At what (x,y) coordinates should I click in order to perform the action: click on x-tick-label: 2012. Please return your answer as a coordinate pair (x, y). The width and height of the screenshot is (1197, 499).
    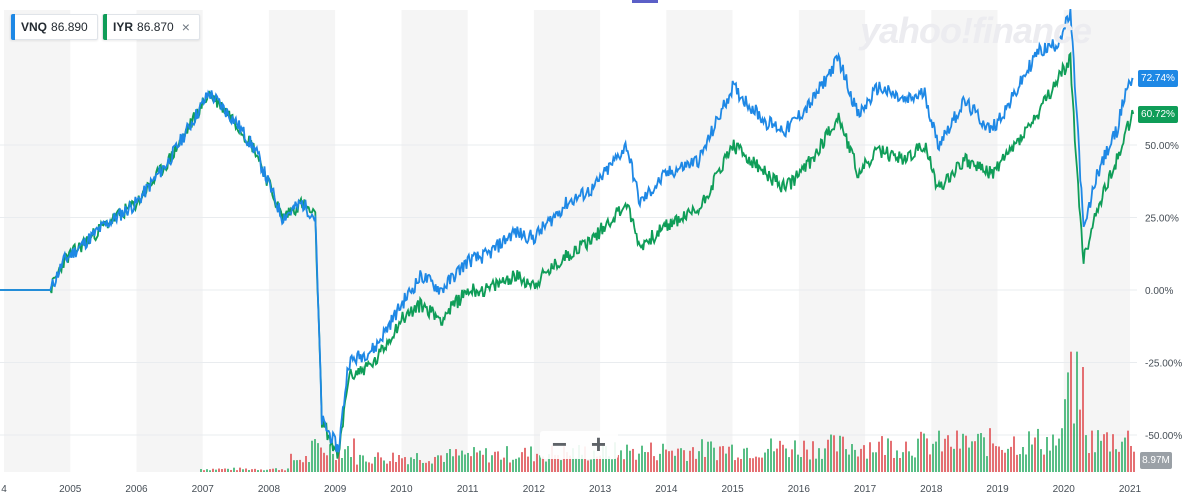
    Looking at the image, I should click on (534, 489).